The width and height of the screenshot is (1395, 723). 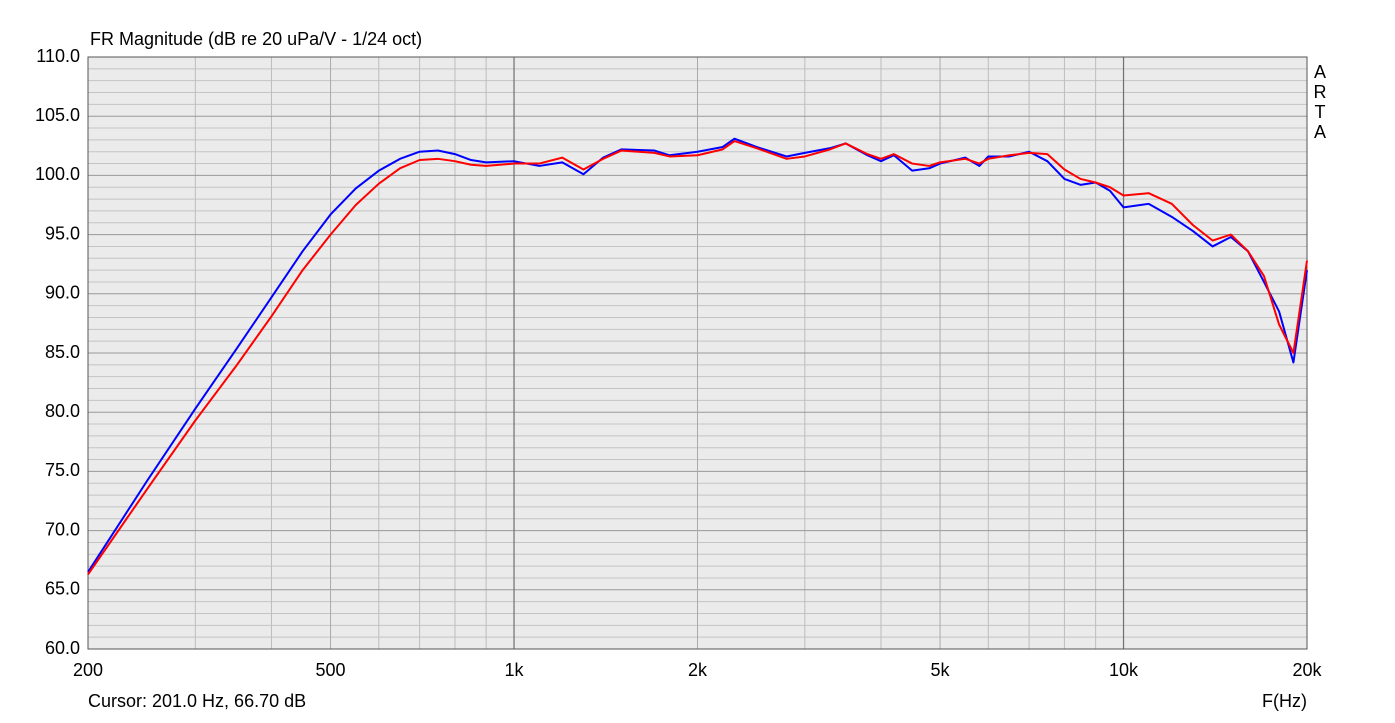 I want to click on y-tick-label: 70.0, so click(x=62, y=529).